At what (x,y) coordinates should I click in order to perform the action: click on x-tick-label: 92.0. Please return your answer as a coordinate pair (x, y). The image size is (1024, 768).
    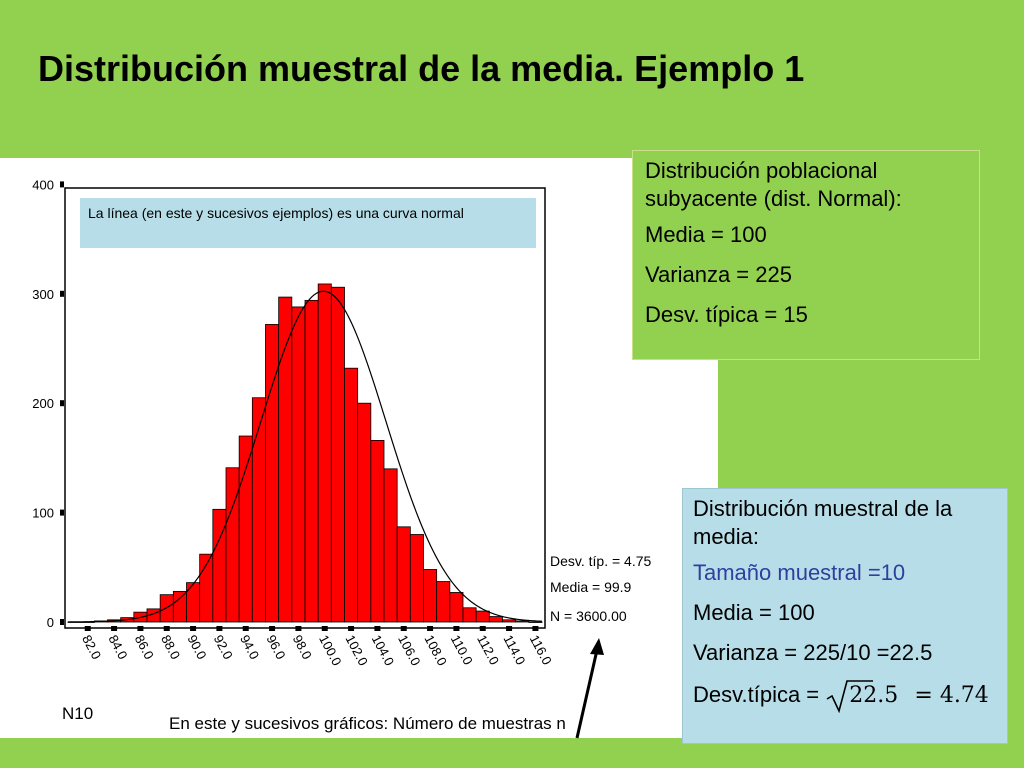
    Looking at the image, I should click on (223, 646).